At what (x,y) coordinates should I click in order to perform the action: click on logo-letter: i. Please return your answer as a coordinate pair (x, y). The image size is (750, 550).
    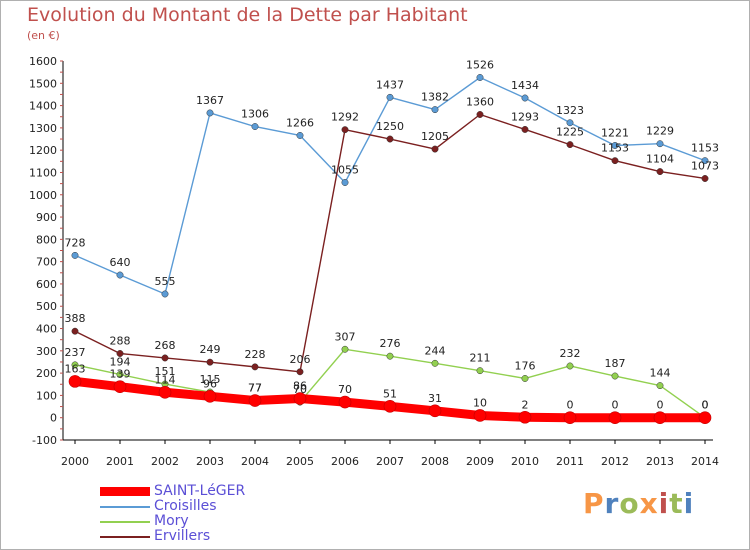
    Looking at the image, I should click on (689, 503).